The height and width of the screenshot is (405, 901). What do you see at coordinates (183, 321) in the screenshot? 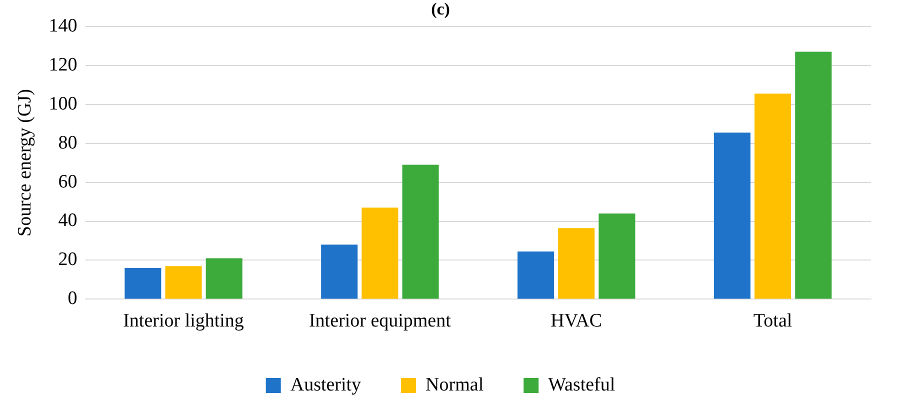
I see `x-tick-label: Interior lighting` at bounding box center [183, 321].